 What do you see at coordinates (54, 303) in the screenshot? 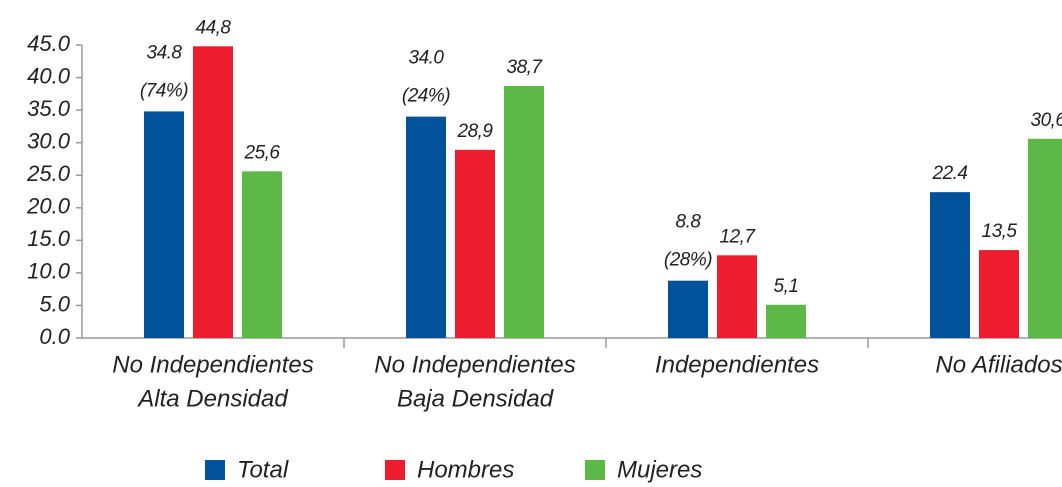
I see `y-tick-label: 5.0` at bounding box center [54, 303].